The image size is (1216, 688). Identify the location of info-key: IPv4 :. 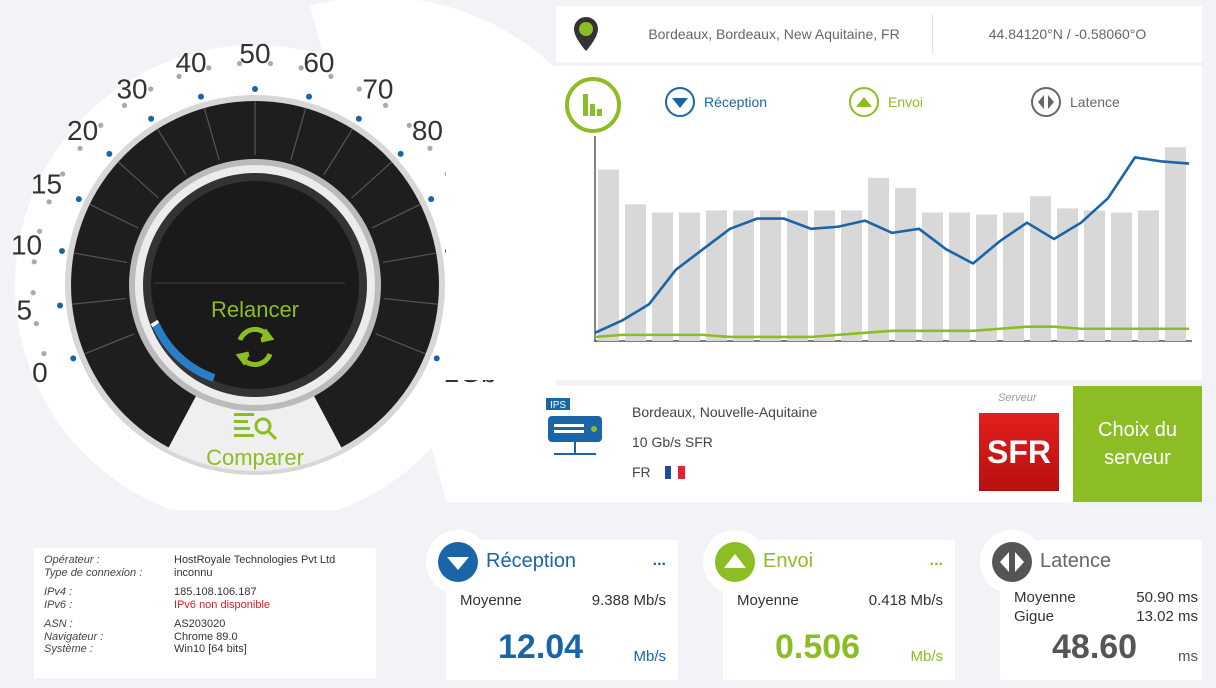
(58, 592).